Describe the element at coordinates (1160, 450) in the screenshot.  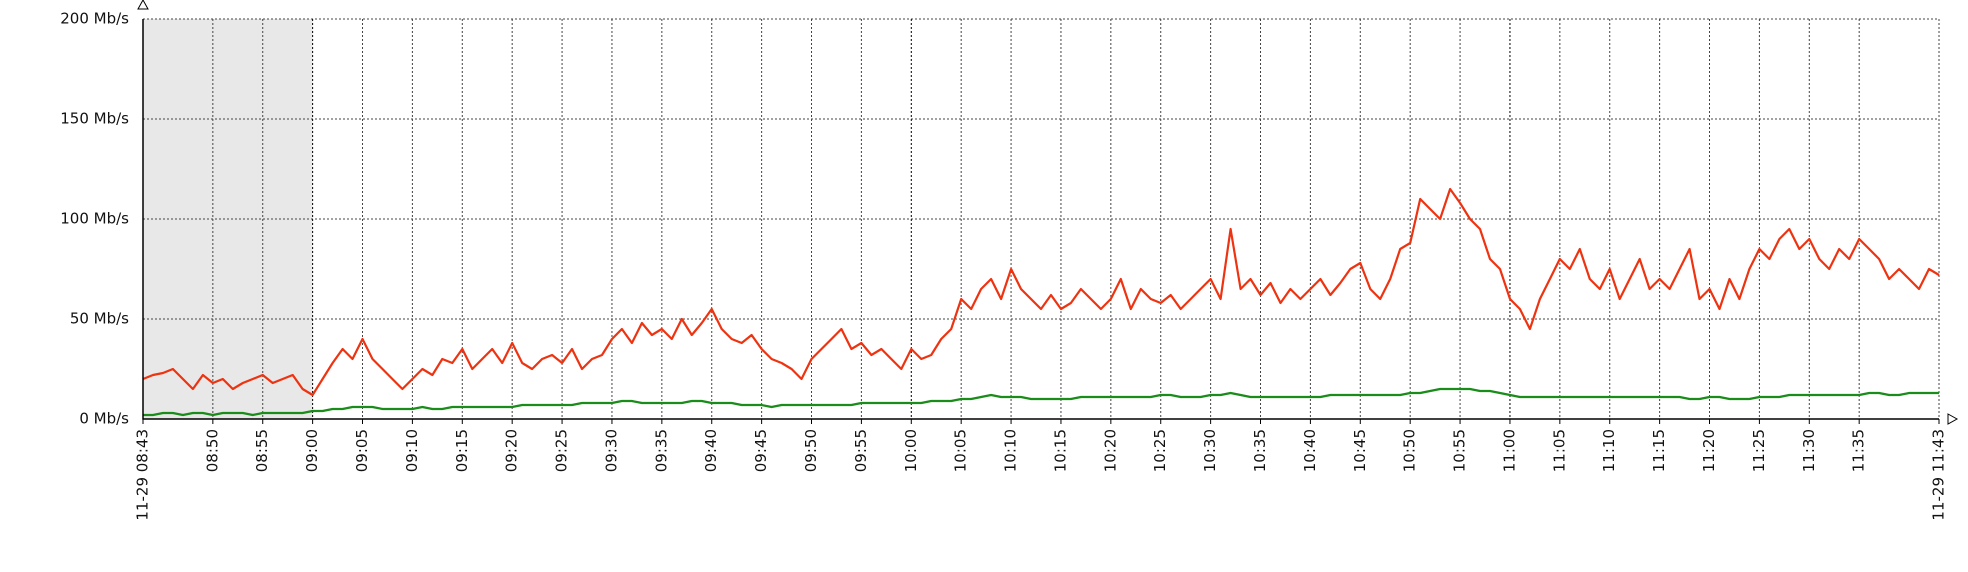
I see `x-tick-label: 10:25` at that location.